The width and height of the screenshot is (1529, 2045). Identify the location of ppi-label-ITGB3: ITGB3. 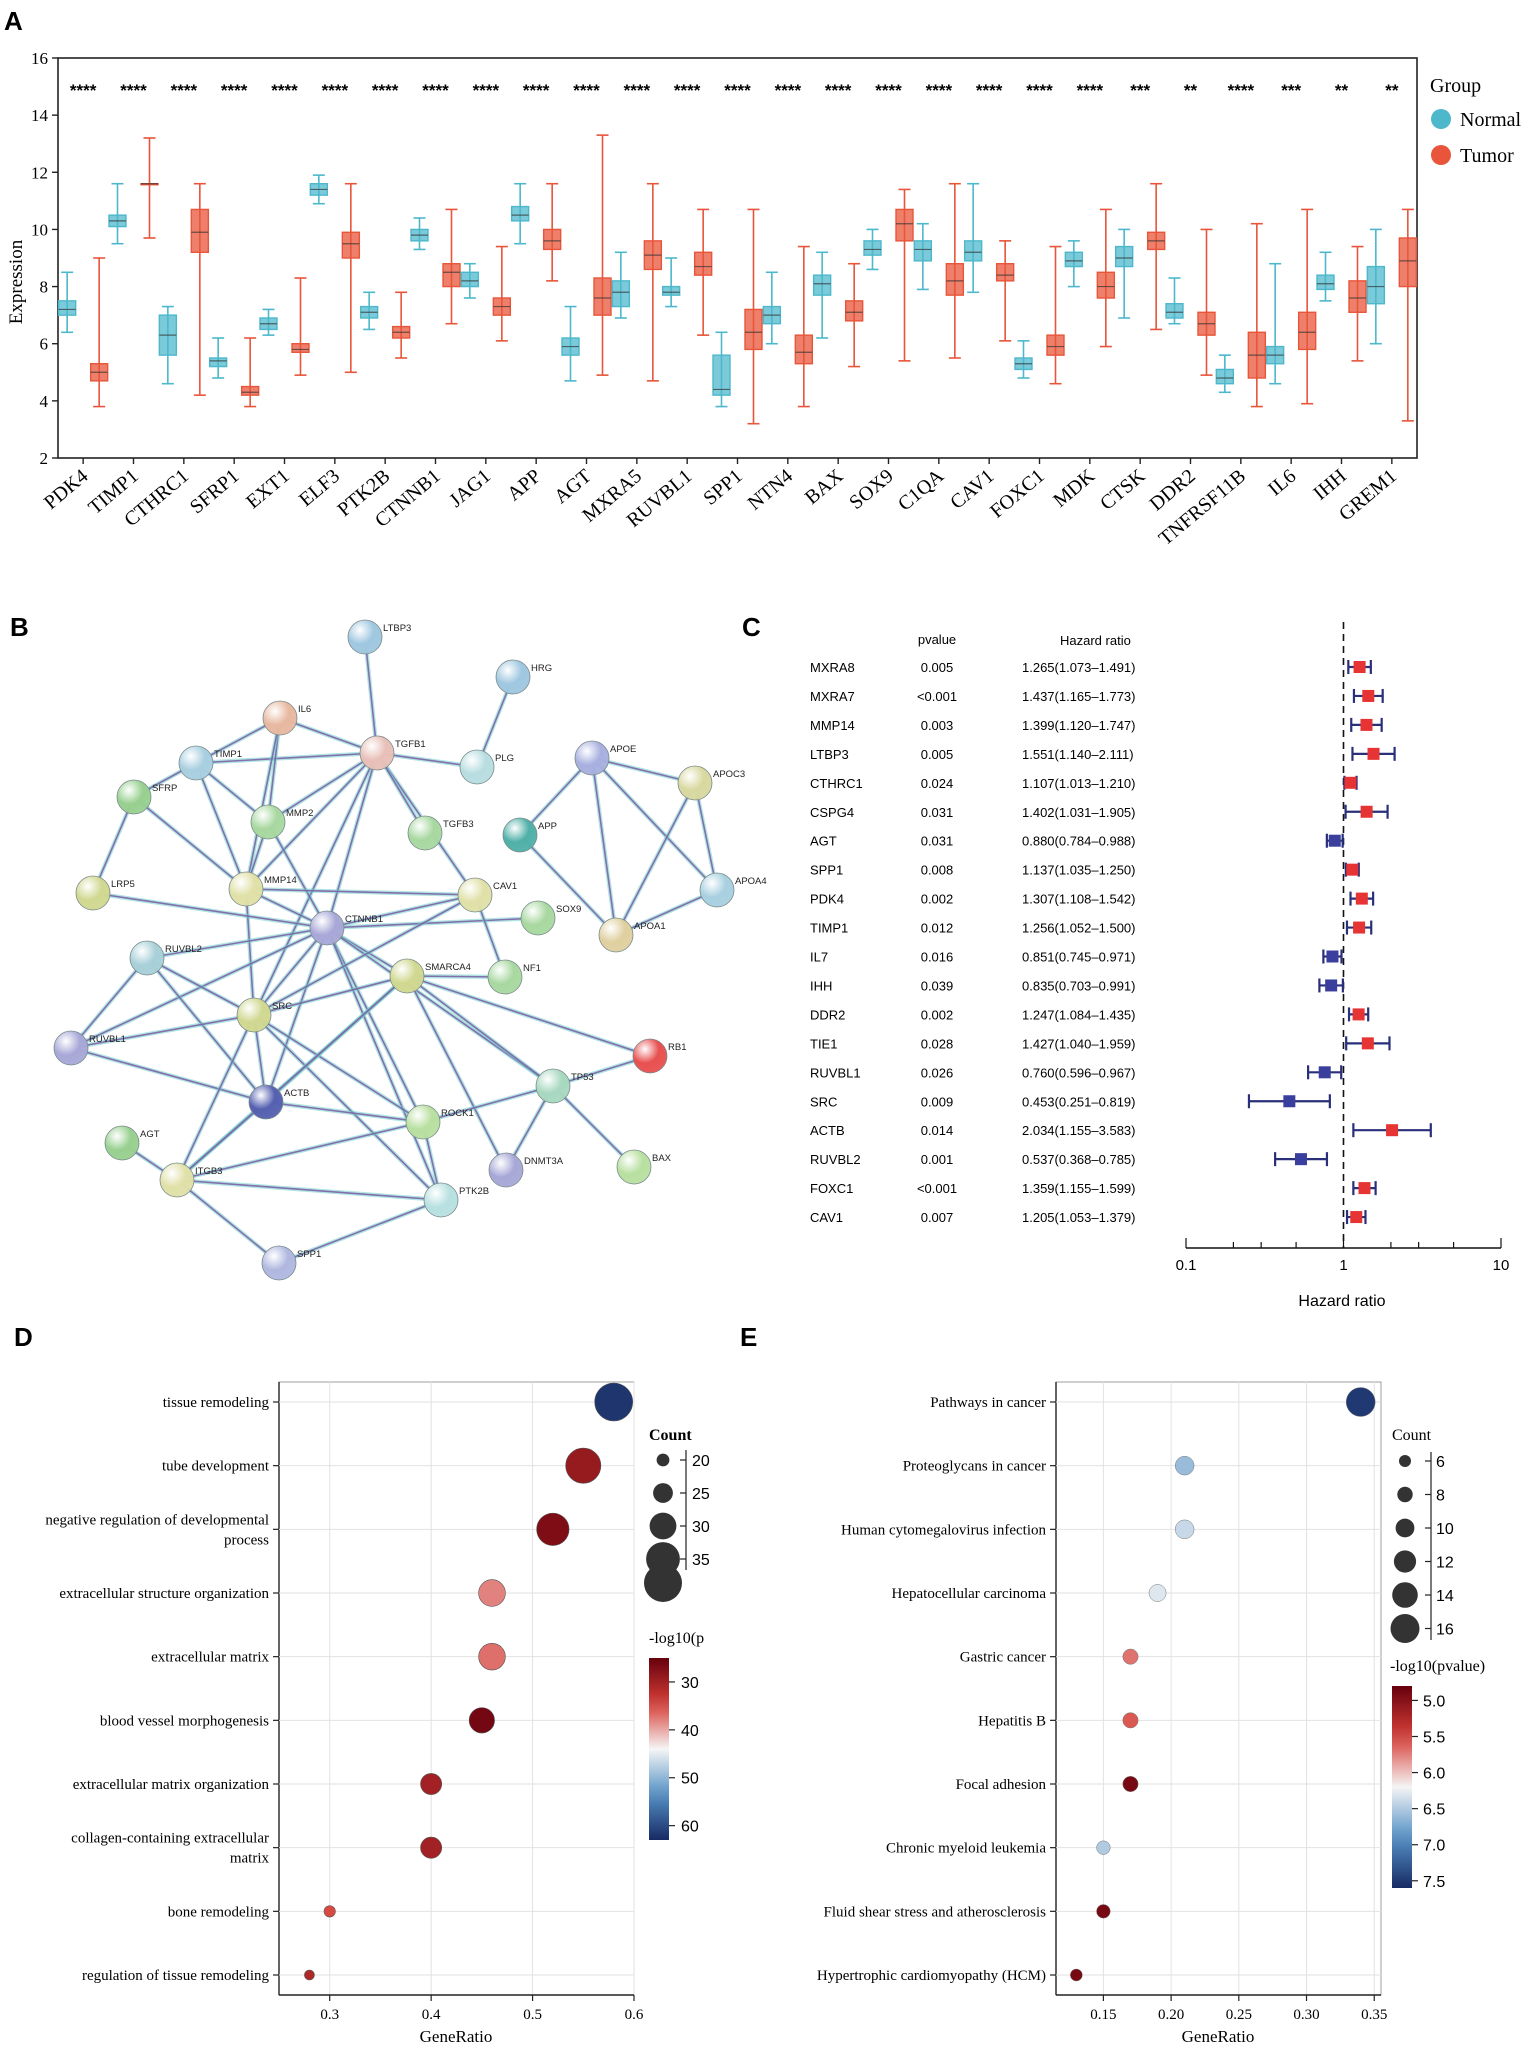
(208, 1171).